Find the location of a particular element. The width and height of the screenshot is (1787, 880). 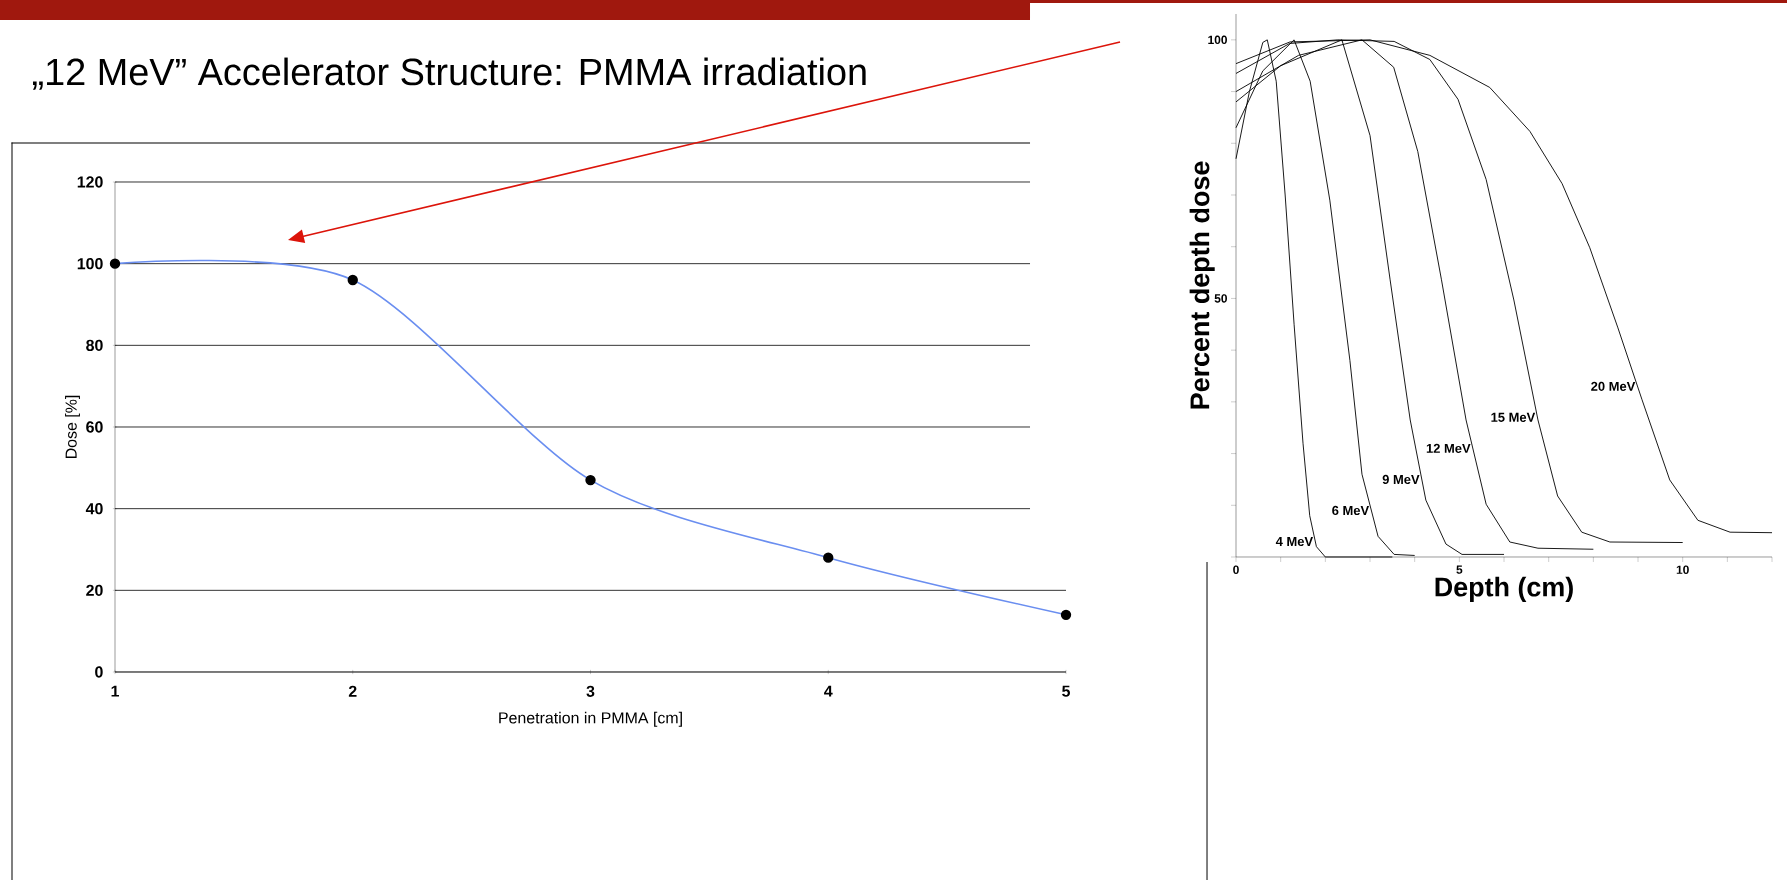

y-tick-label: 20 is located at coordinates (94, 590).